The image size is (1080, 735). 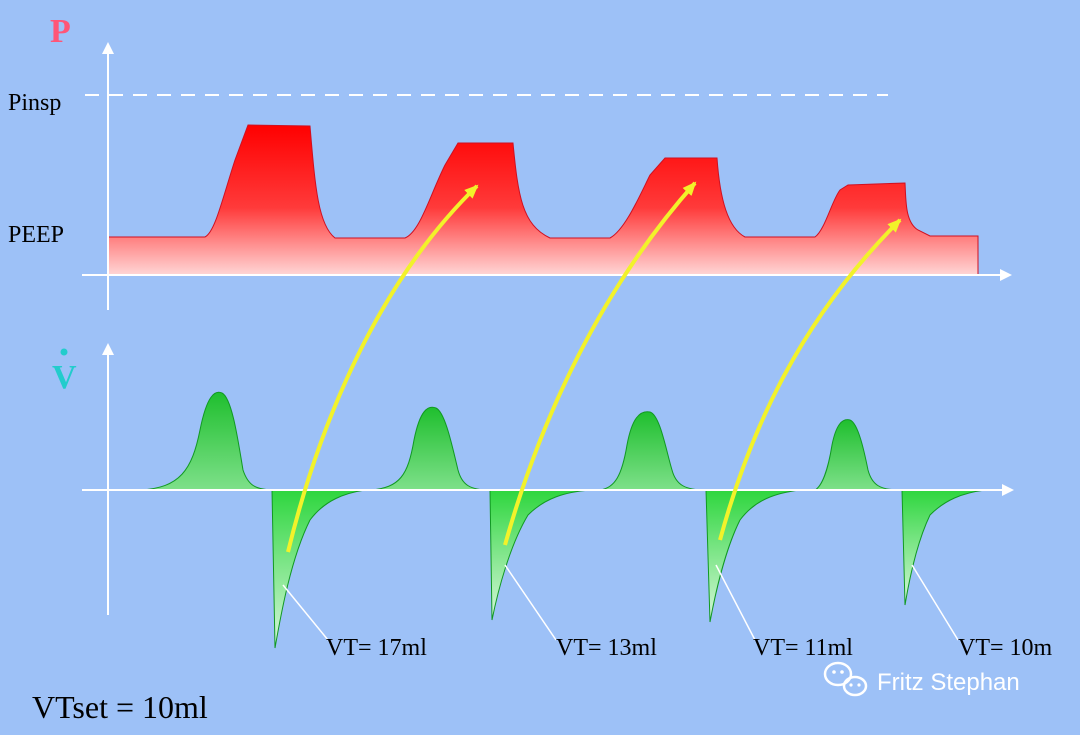 What do you see at coordinates (64, 377) in the screenshot?
I see `flow-axis-label: V` at bounding box center [64, 377].